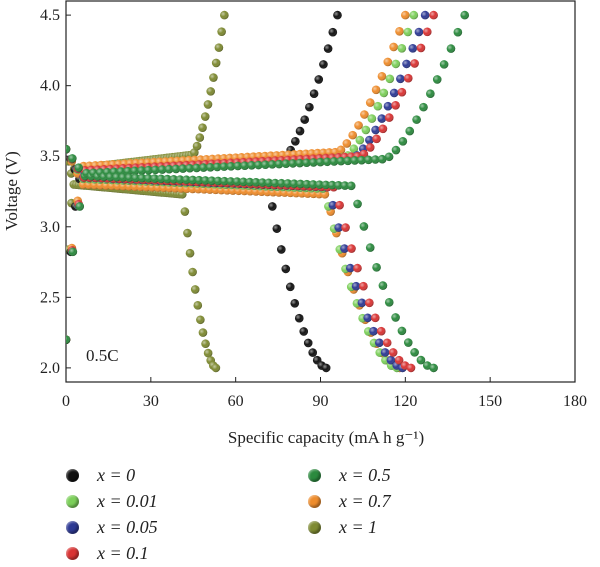 Image resolution: width=600 pixels, height=567 pixels. What do you see at coordinates (405, 401) in the screenshot?
I see `x-tick-label: 120` at bounding box center [405, 401].